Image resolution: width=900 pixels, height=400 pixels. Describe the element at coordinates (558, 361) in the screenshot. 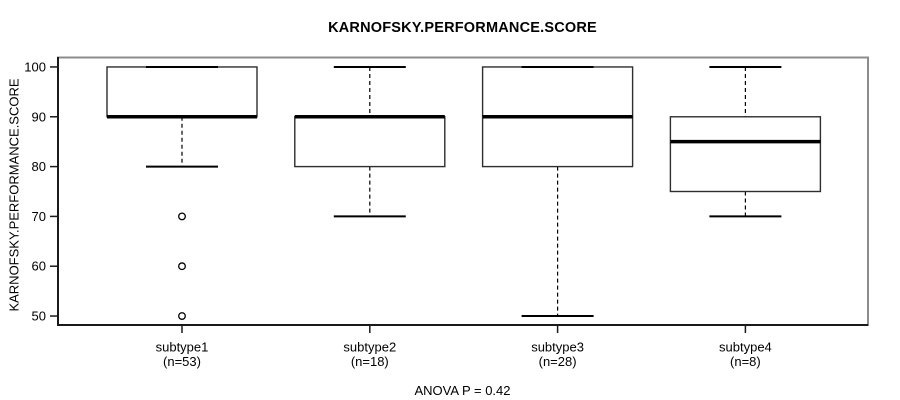

I see `x-category-sublabel: (n=28)` at that location.